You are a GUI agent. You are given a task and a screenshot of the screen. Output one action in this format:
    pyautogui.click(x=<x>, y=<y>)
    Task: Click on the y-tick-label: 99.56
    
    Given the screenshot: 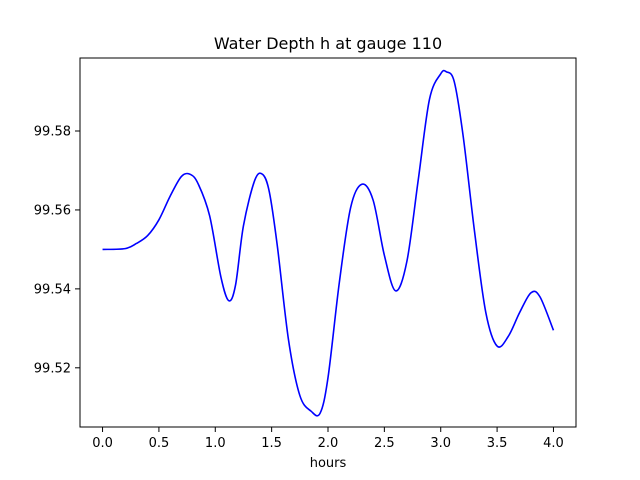 What is the action you would take?
    pyautogui.click(x=52, y=210)
    